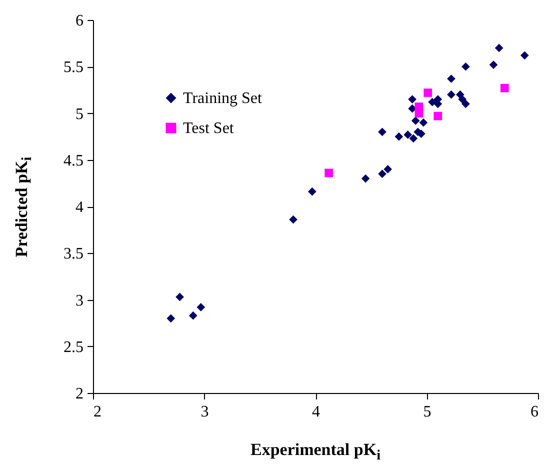 This screenshot has height=470, width=544. Describe the element at coordinates (74, 254) in the screenshot. I see `y-tick-label: 3.5` at that location.